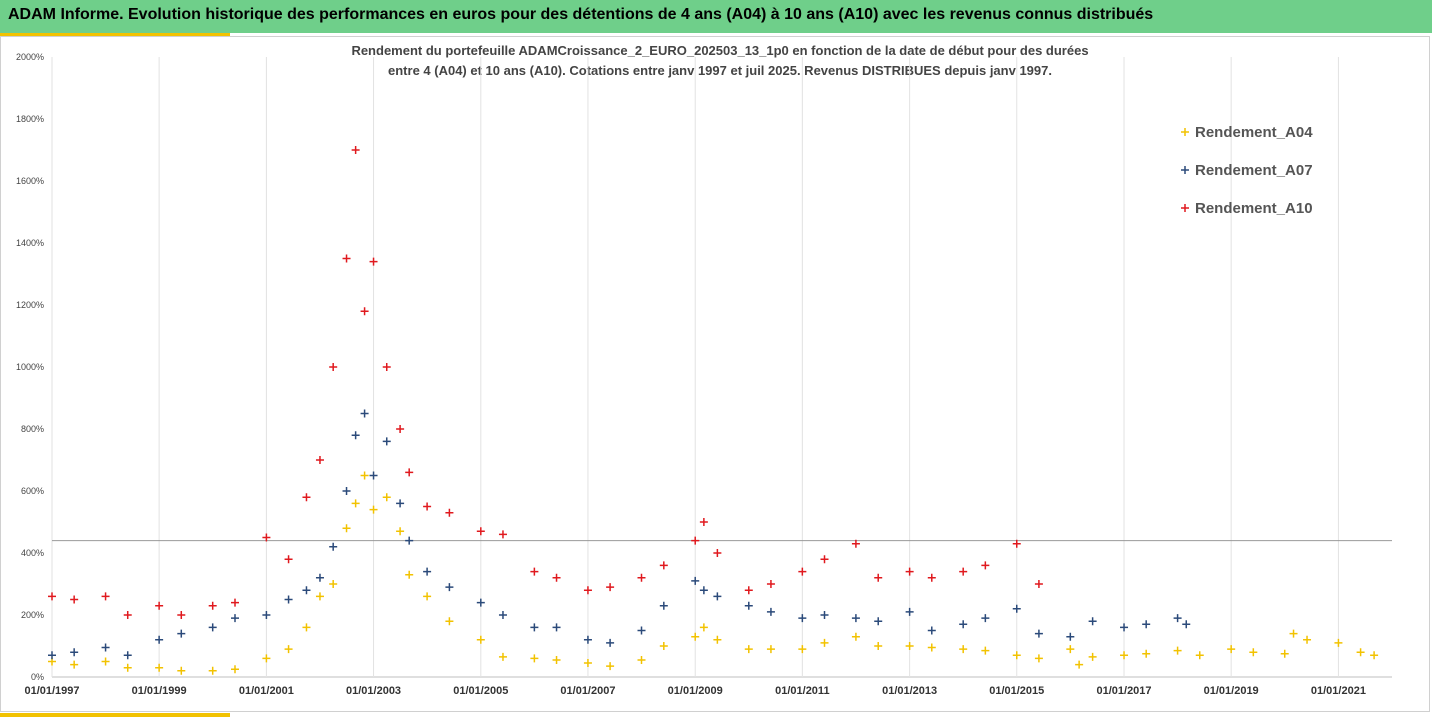 The width and height of the screenshot is (1432, 719). I want to click on y-tick-label: 1000%, so click(30, 367).